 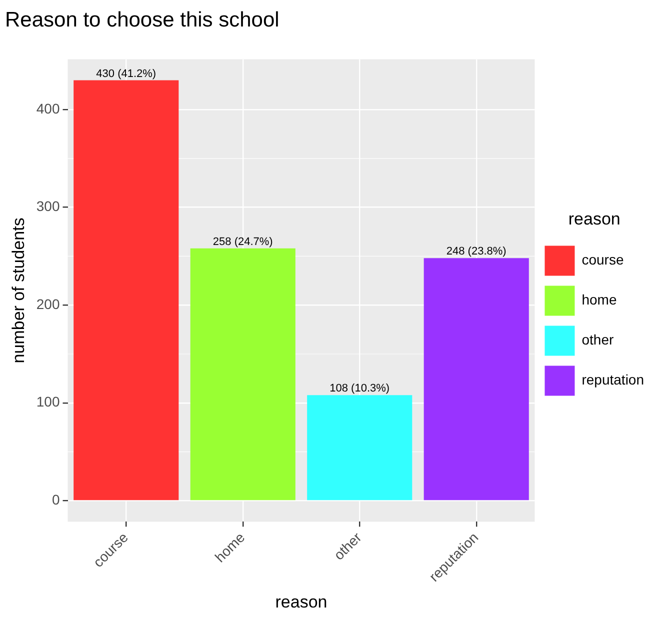 What do you see at coordinates (603, 260) in the screenshot?
I see `legend-label: course` at bounding box center [603, 260].